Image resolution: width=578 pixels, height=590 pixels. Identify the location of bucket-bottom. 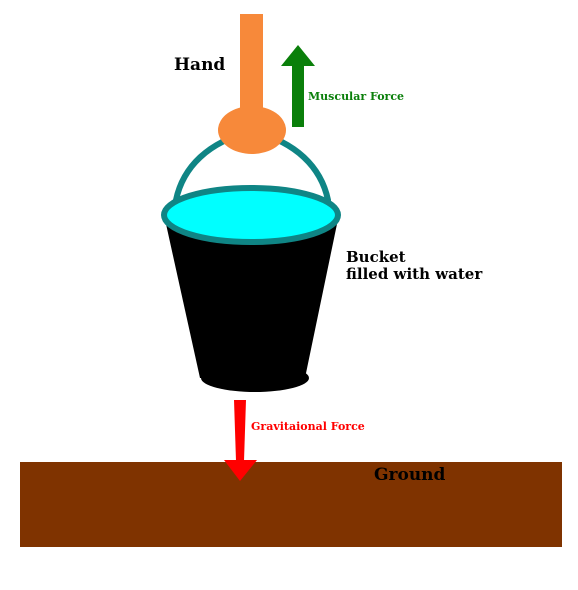
(255, 378).